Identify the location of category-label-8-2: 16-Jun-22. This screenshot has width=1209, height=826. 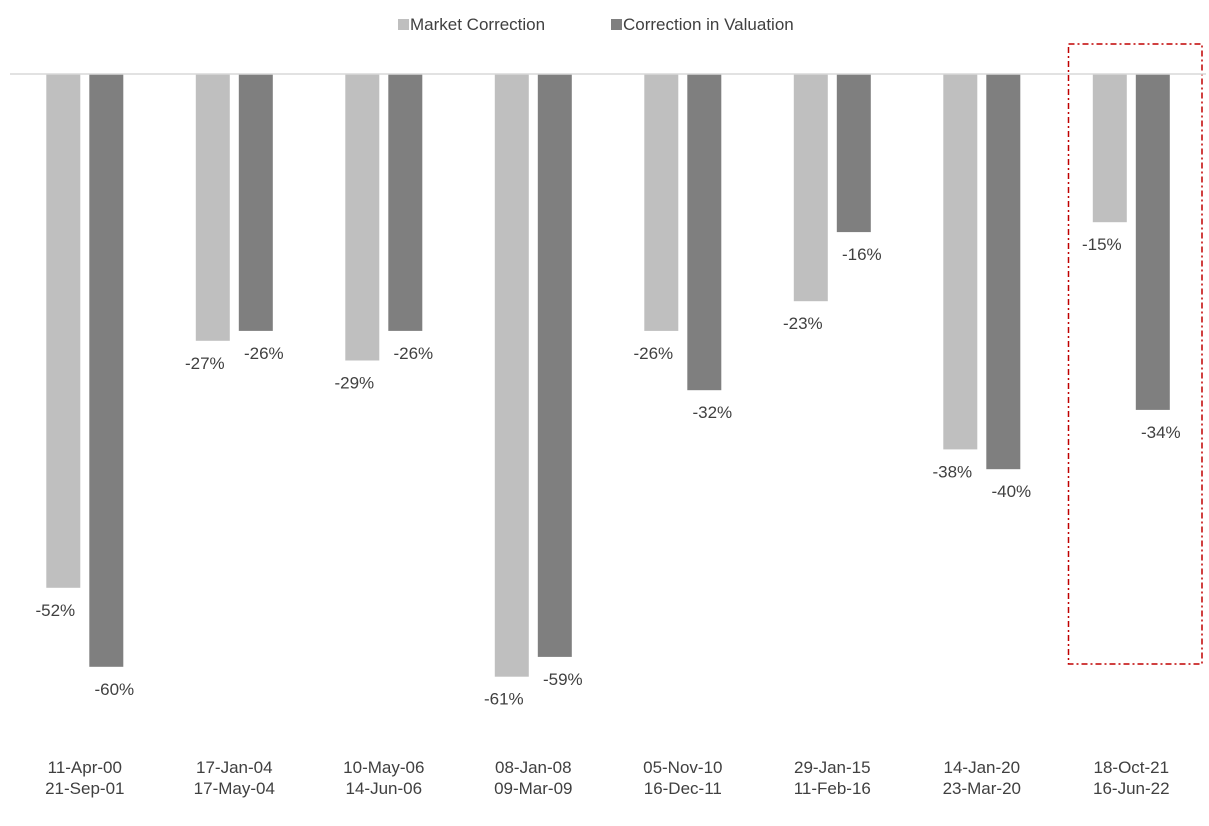
(1131, 788).